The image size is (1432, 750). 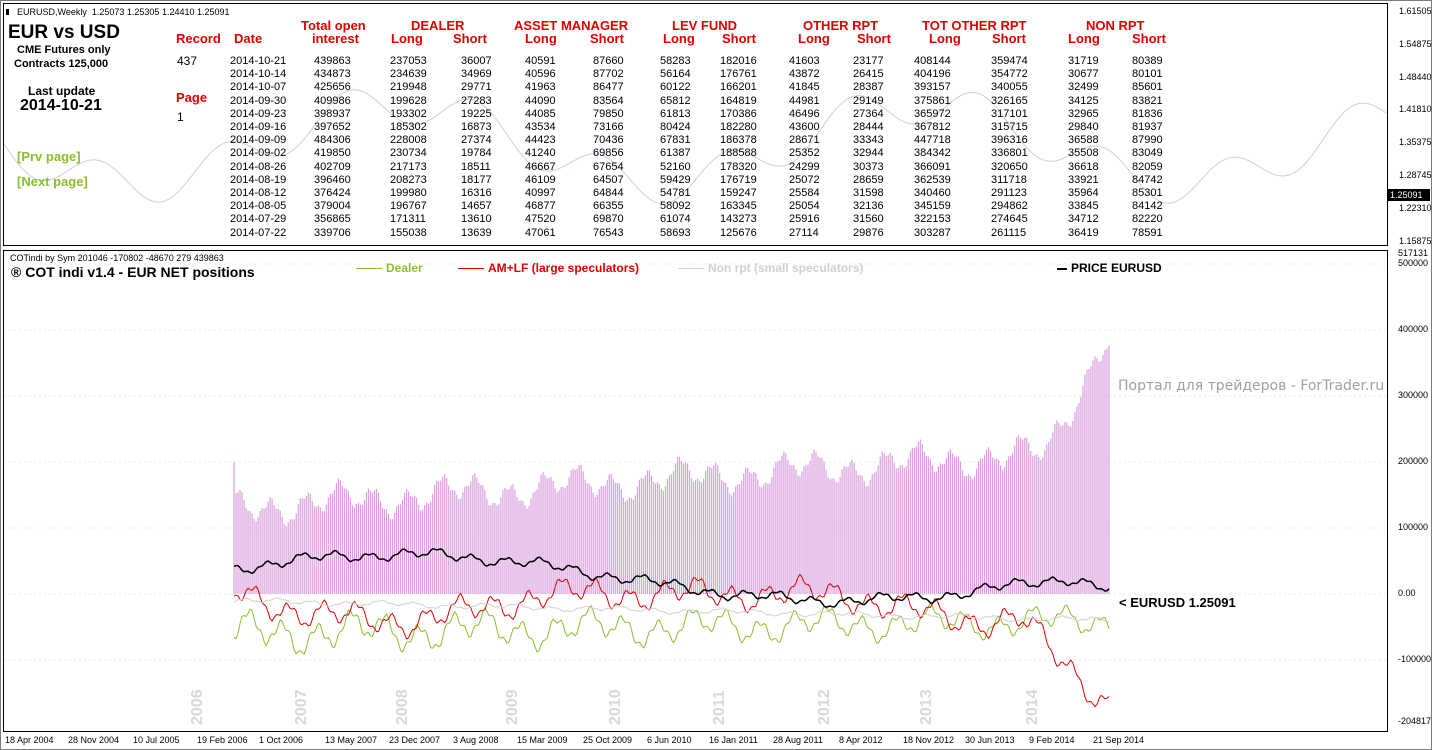 I want to click on row-value: 402709, so click(x=332, y=166).